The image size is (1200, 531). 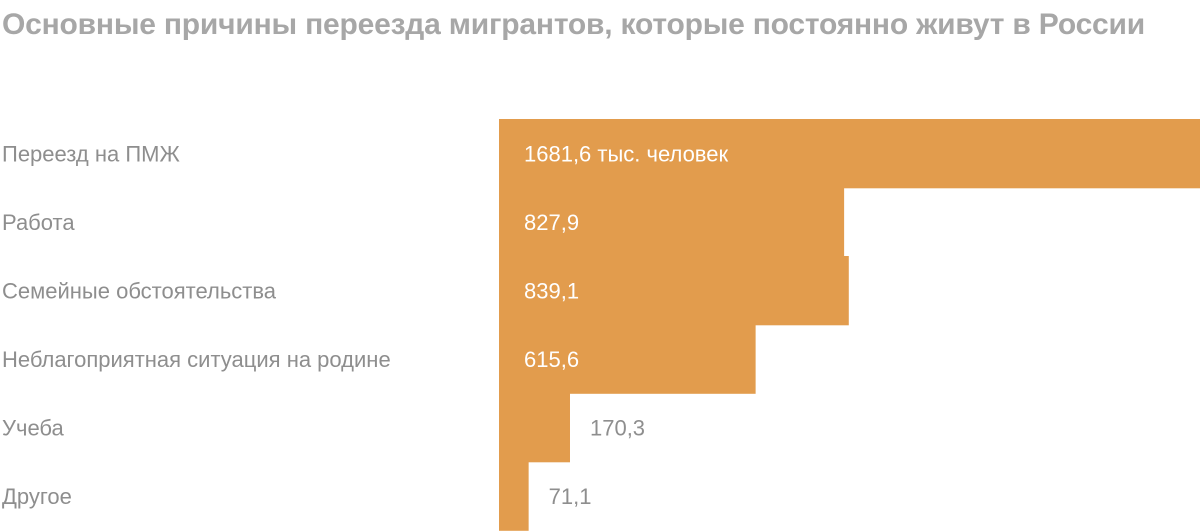 What do you see at coordinates (626, 153) in the screenshot?
I see `value-label-0: 1681,6 тыс. человек` at bounding box center [626, 153].